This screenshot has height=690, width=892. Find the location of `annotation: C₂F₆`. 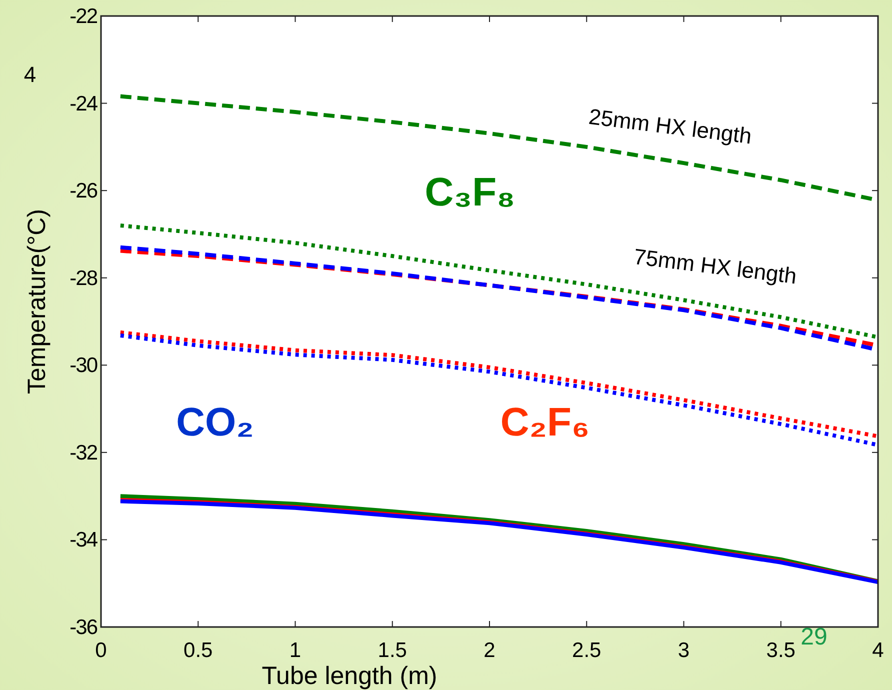

annotation: C₂F₆ is located at coordinates (545, 422).